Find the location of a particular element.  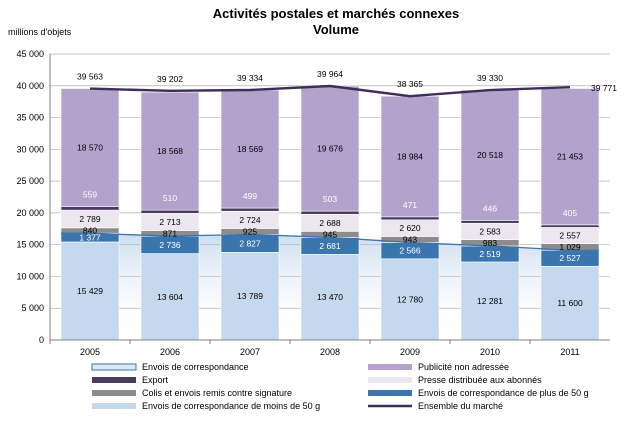

data-label: 1 029 is located at coordinates (570, 247).